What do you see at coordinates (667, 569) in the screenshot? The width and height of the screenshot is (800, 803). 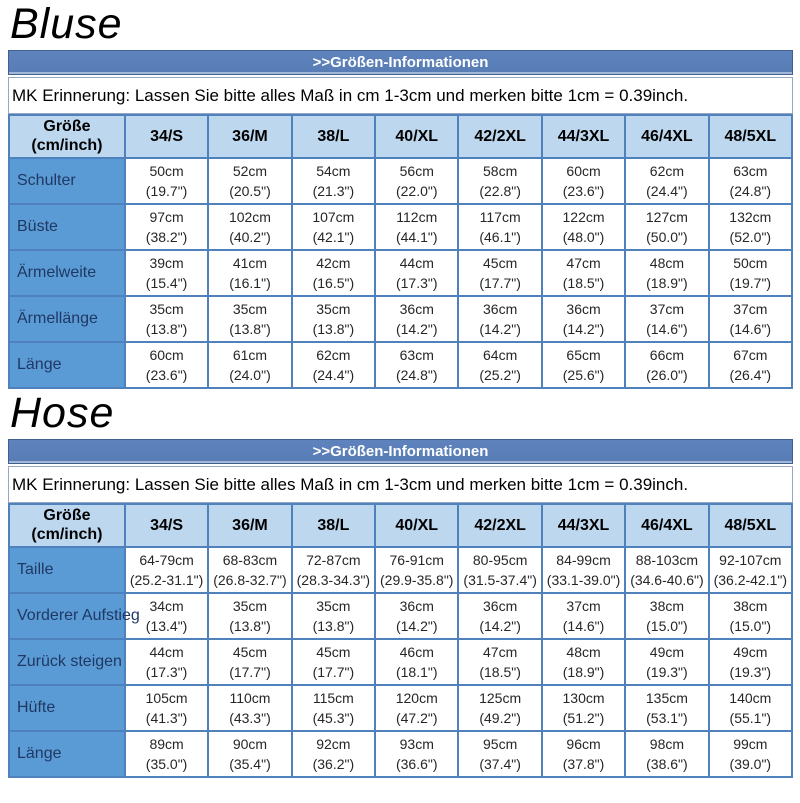 I see `measurement-cell: 88-103cm (34.6-40.6")` at bounding box center [667, 569].